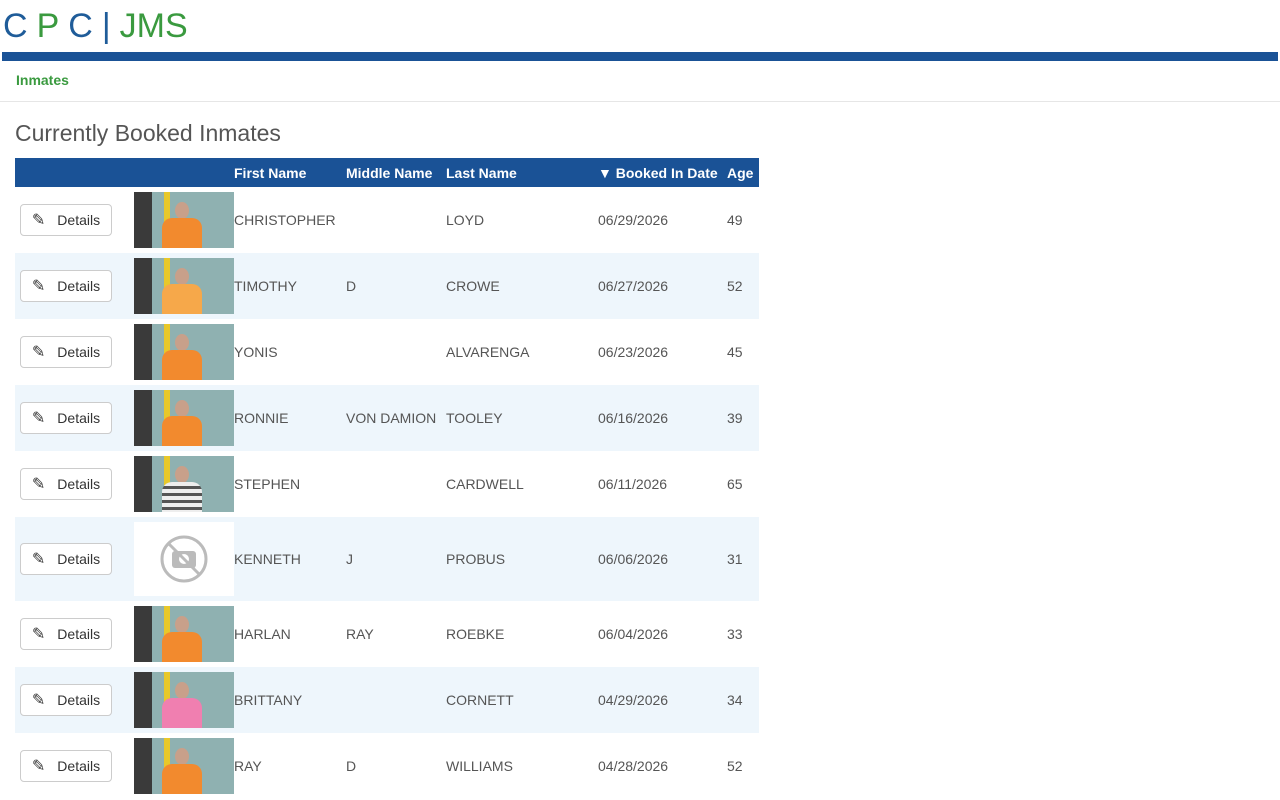  I want to click on table-row: ✎ Details HARLAN RAY ROEBKE 06/04/2026 33, so click(387, 634).